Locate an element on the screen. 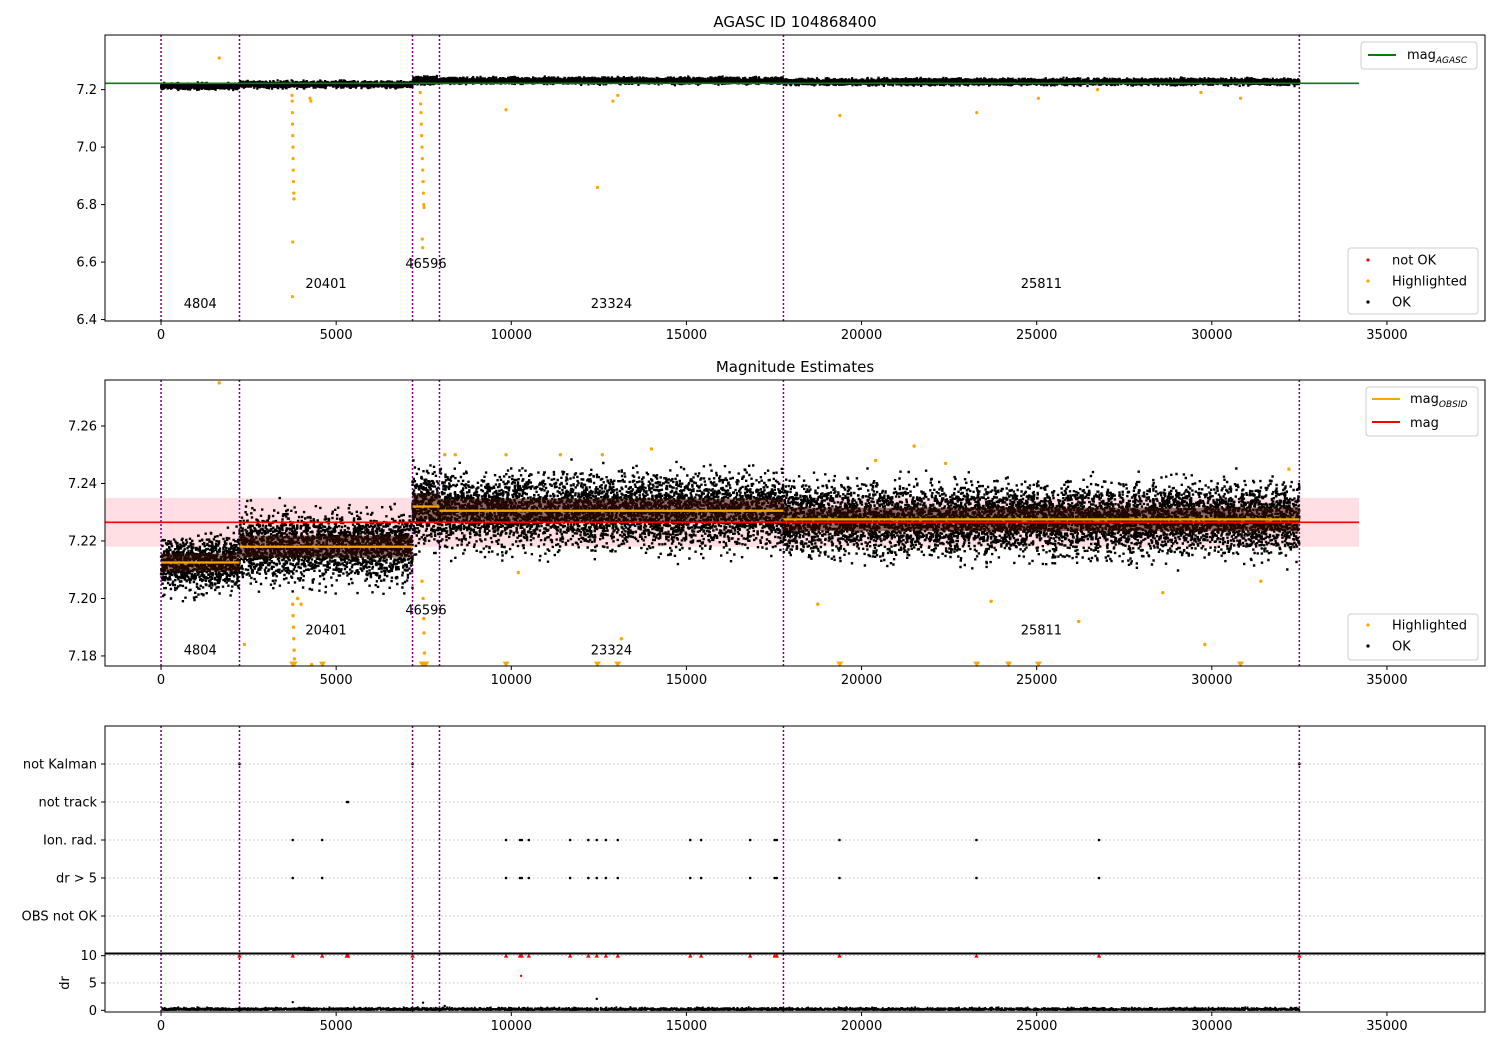 The height and width of the screenshot is (1050, 1500). x-tick-label: 30000 is located at coordinates (1211, 1026).